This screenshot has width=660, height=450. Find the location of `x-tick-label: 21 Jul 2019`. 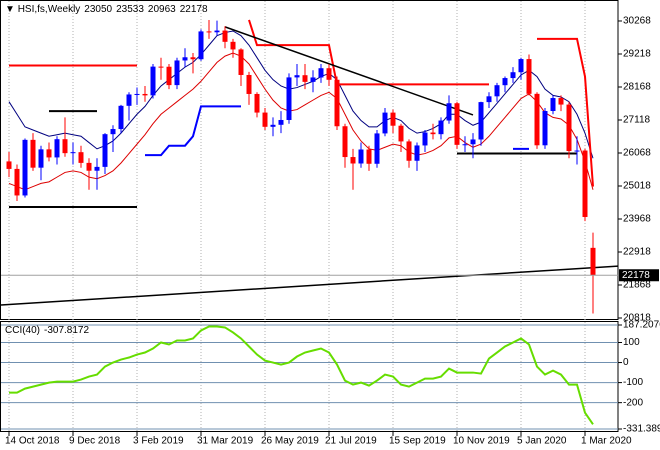

x-tick-label: 21 Jul 2019 is located at coordinates (351, 441).